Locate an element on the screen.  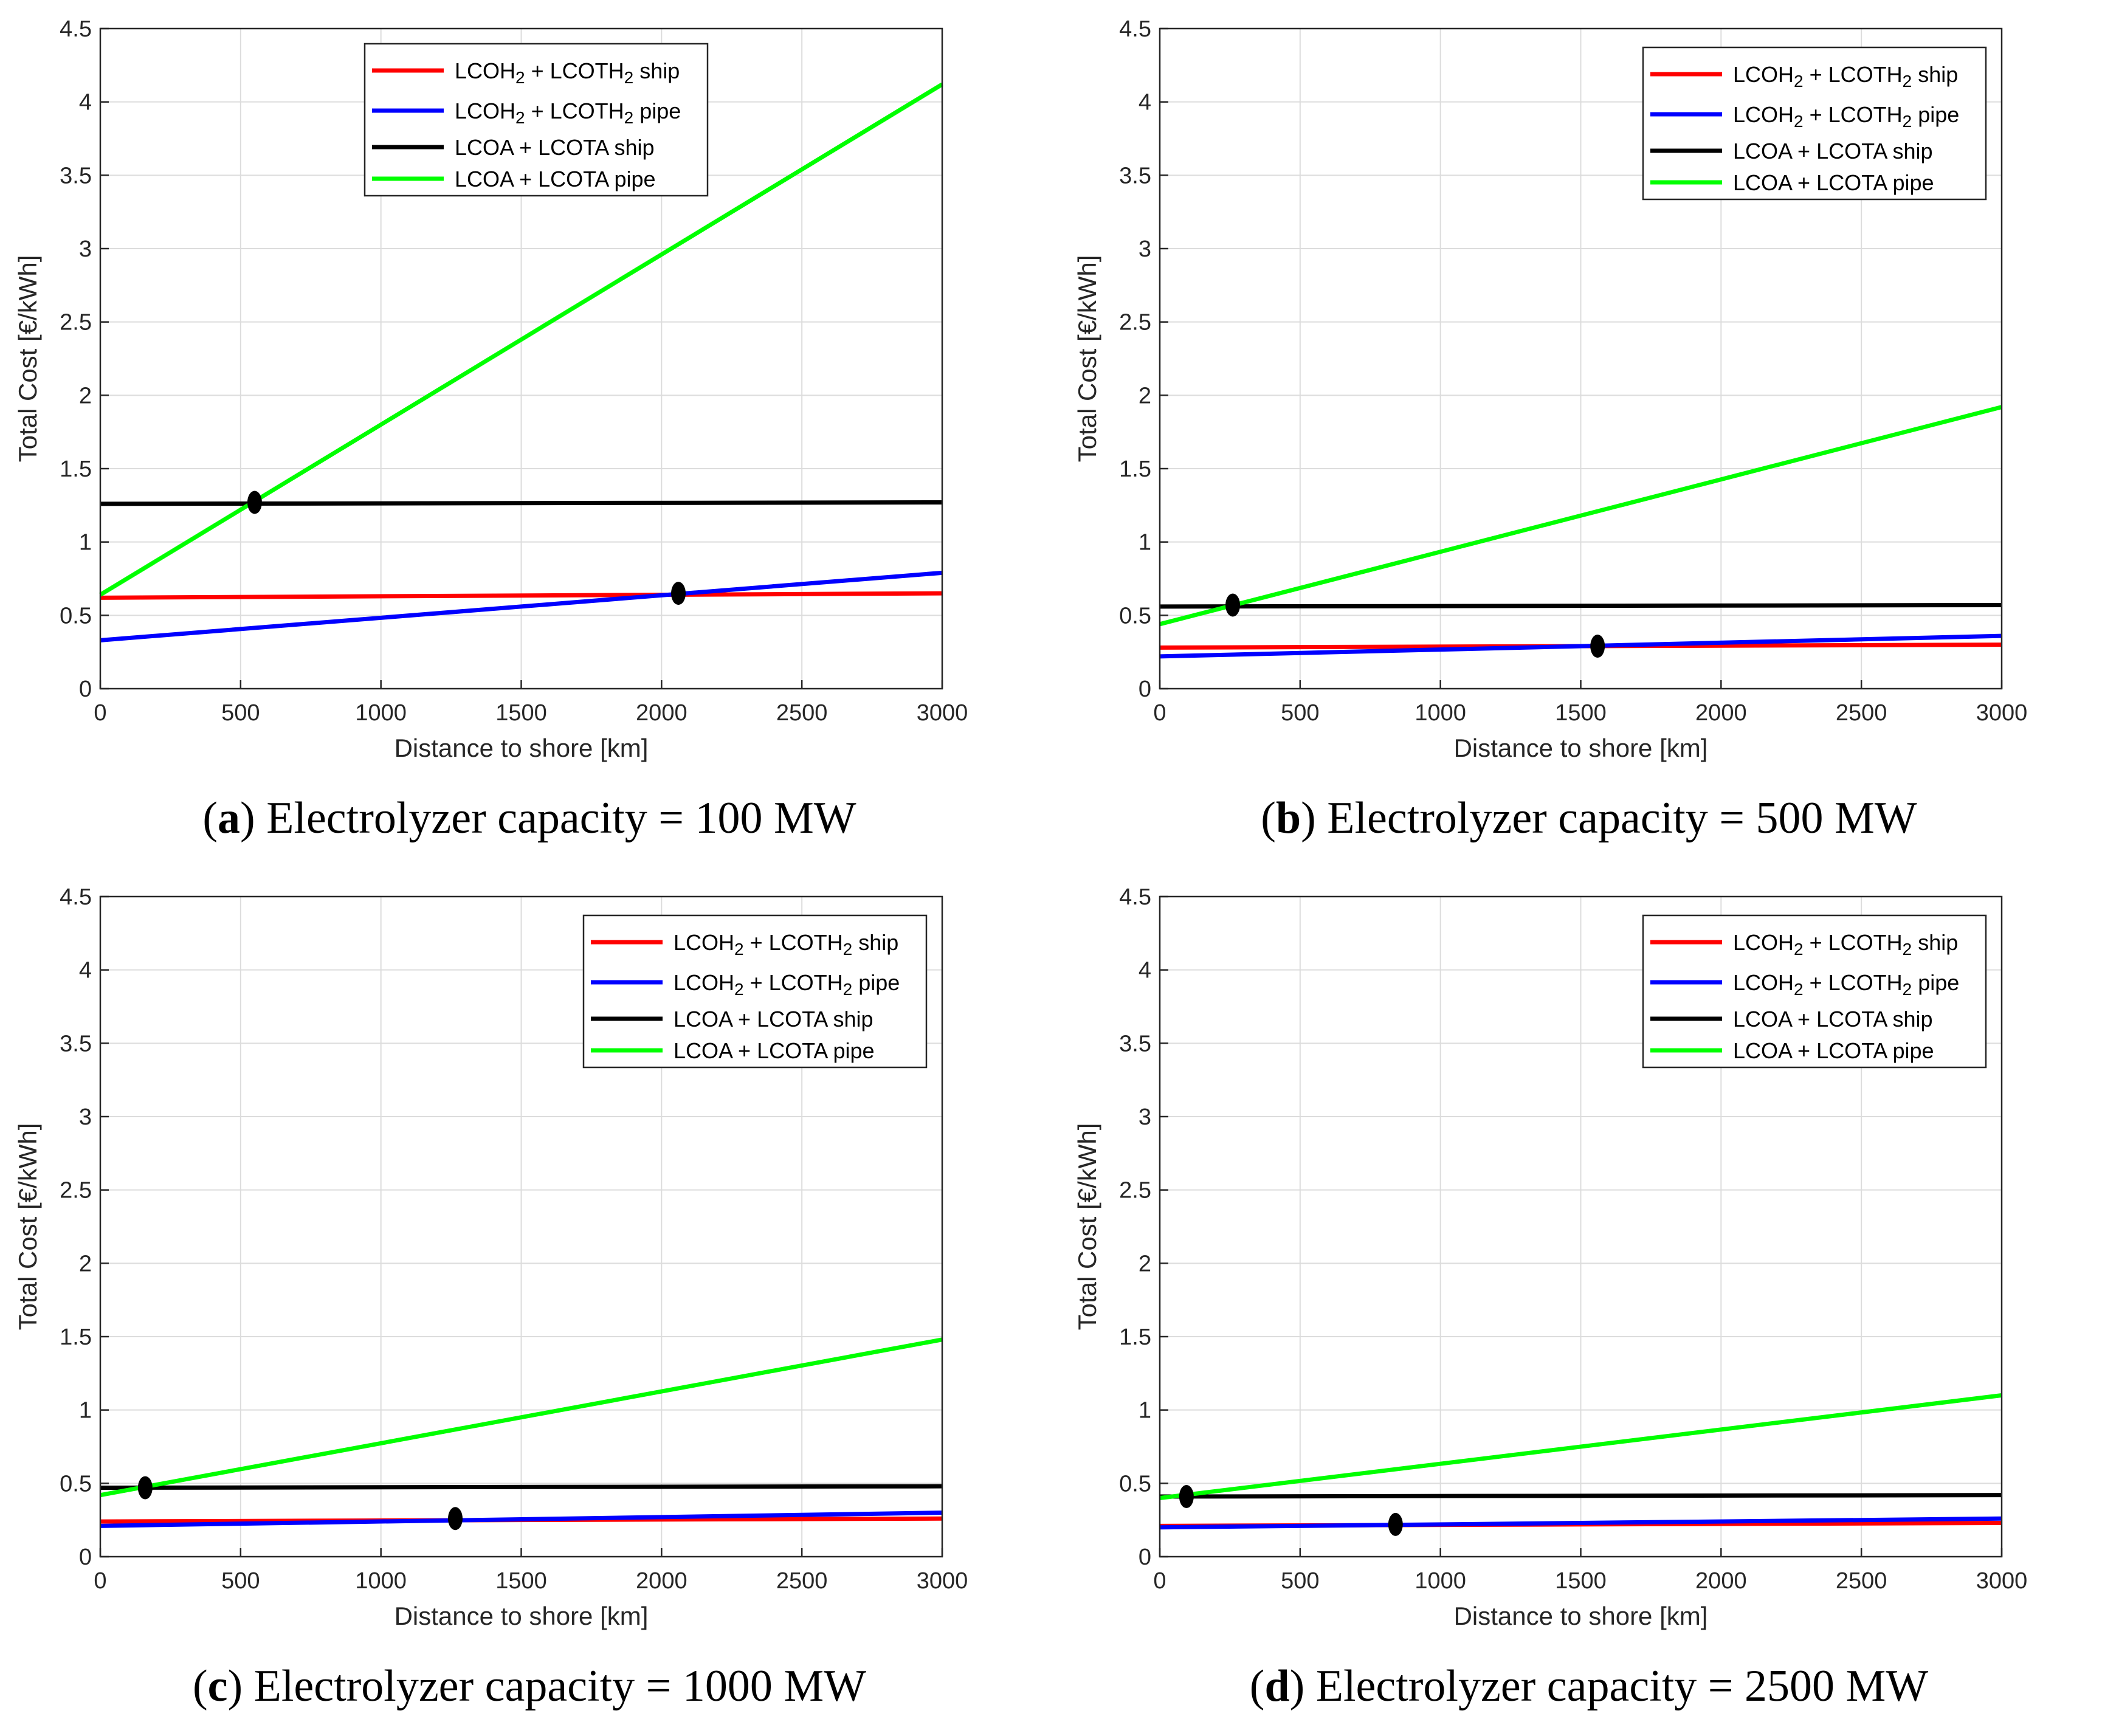
legend-label-3: LCOA + LCOTA ship is located at coordinates (773, 1019).